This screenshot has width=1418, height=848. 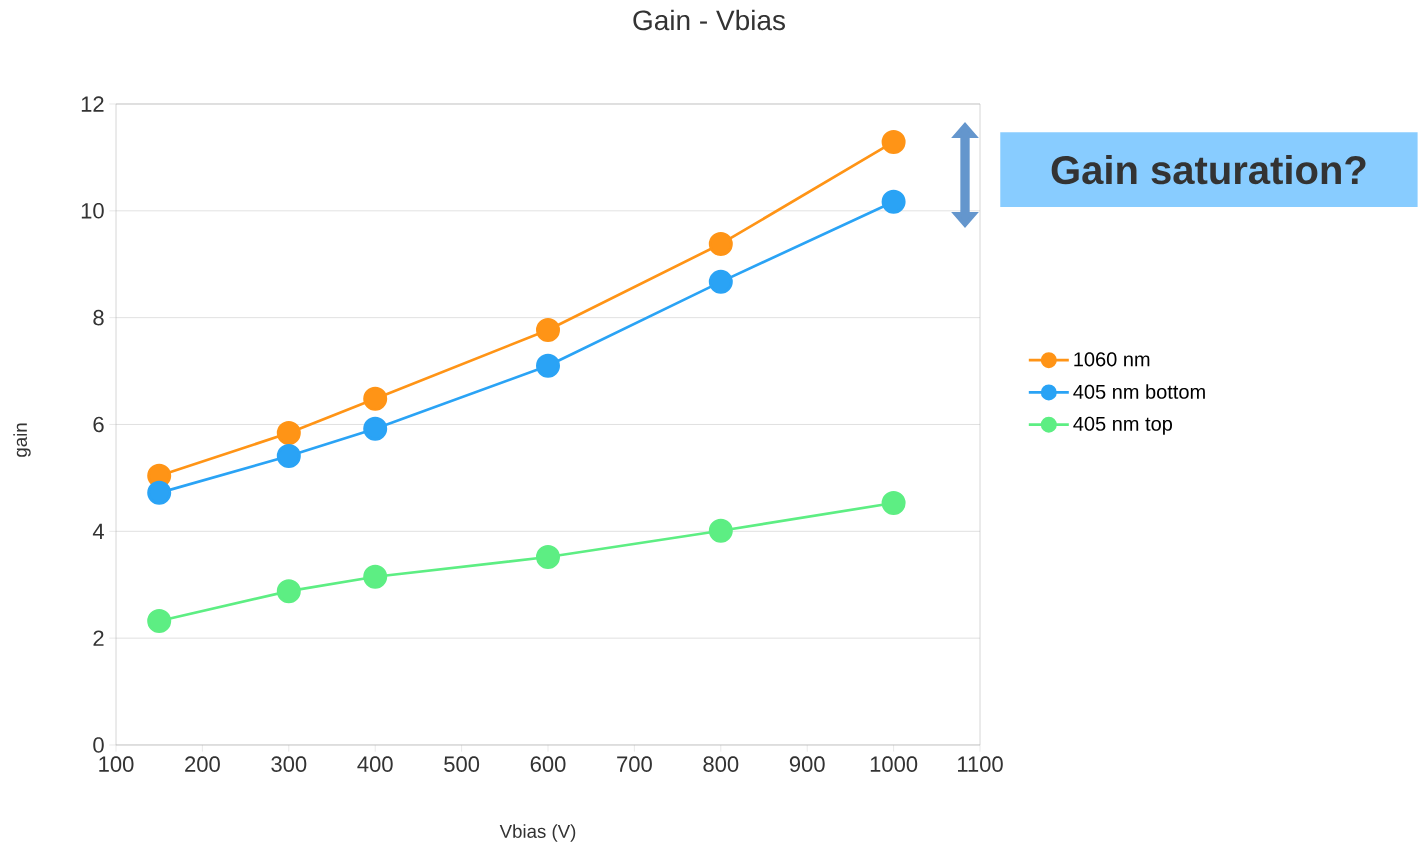 What do you see at coordinates (98, 317) in the screenshot?
I see `y-tick-label: 8` at bounding box center [98, 317].